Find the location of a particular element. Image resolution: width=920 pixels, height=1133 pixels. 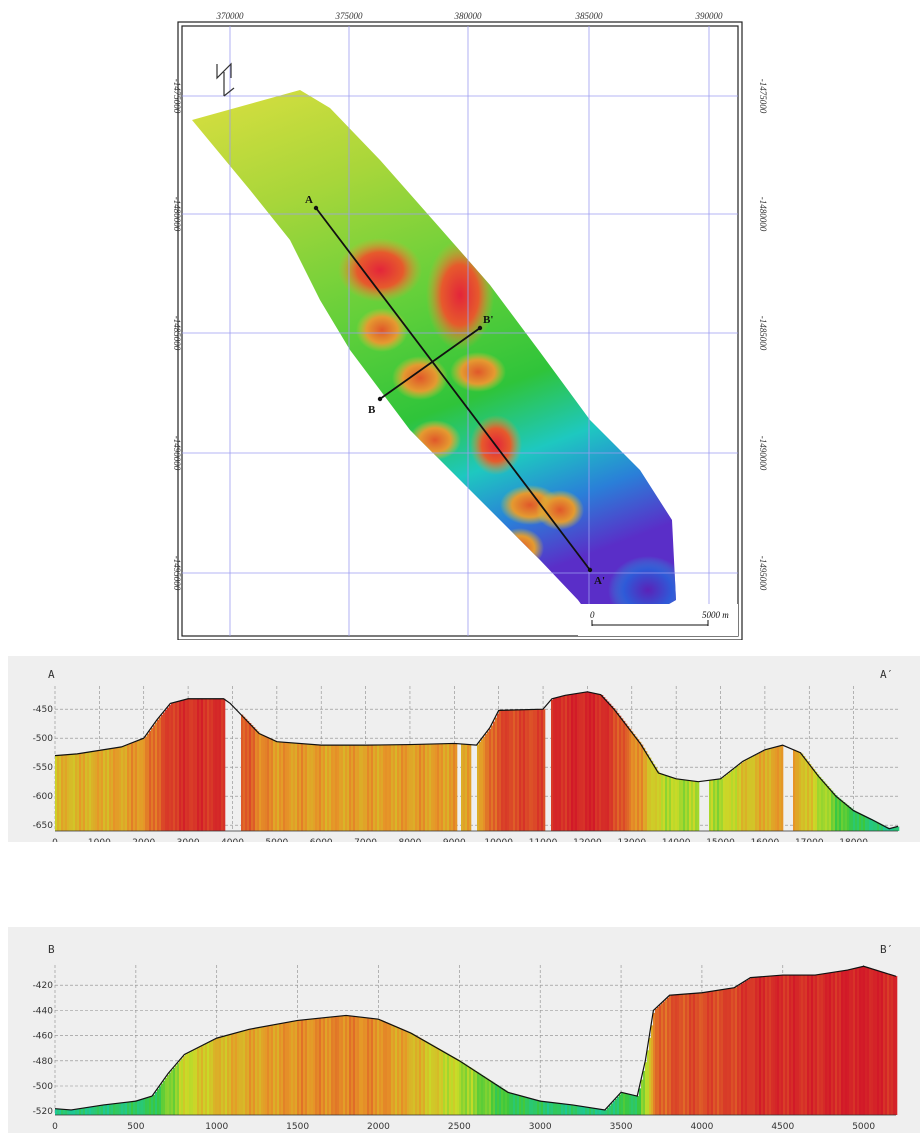

profile-b-y-tick: -500 is located at coordinates (43, 1087).